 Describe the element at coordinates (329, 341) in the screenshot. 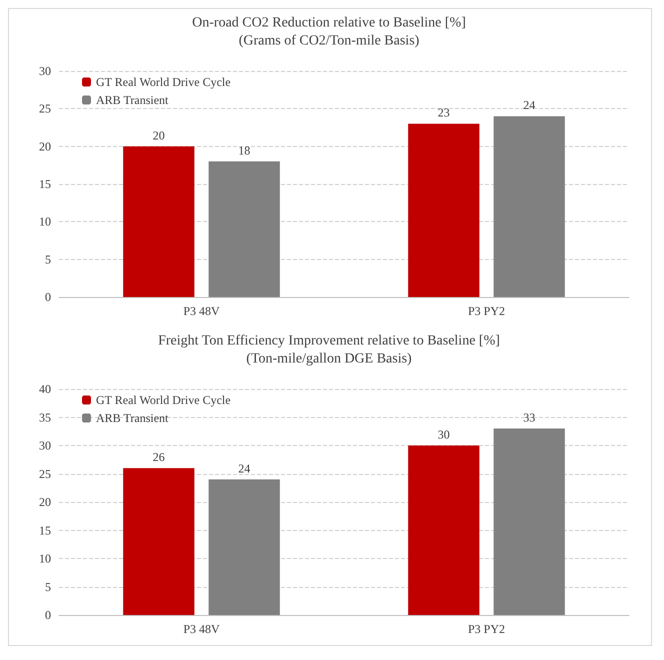

I see `chart-title: Freight Ton Efficiency Improvement relative to Baseline [%]` at that location.